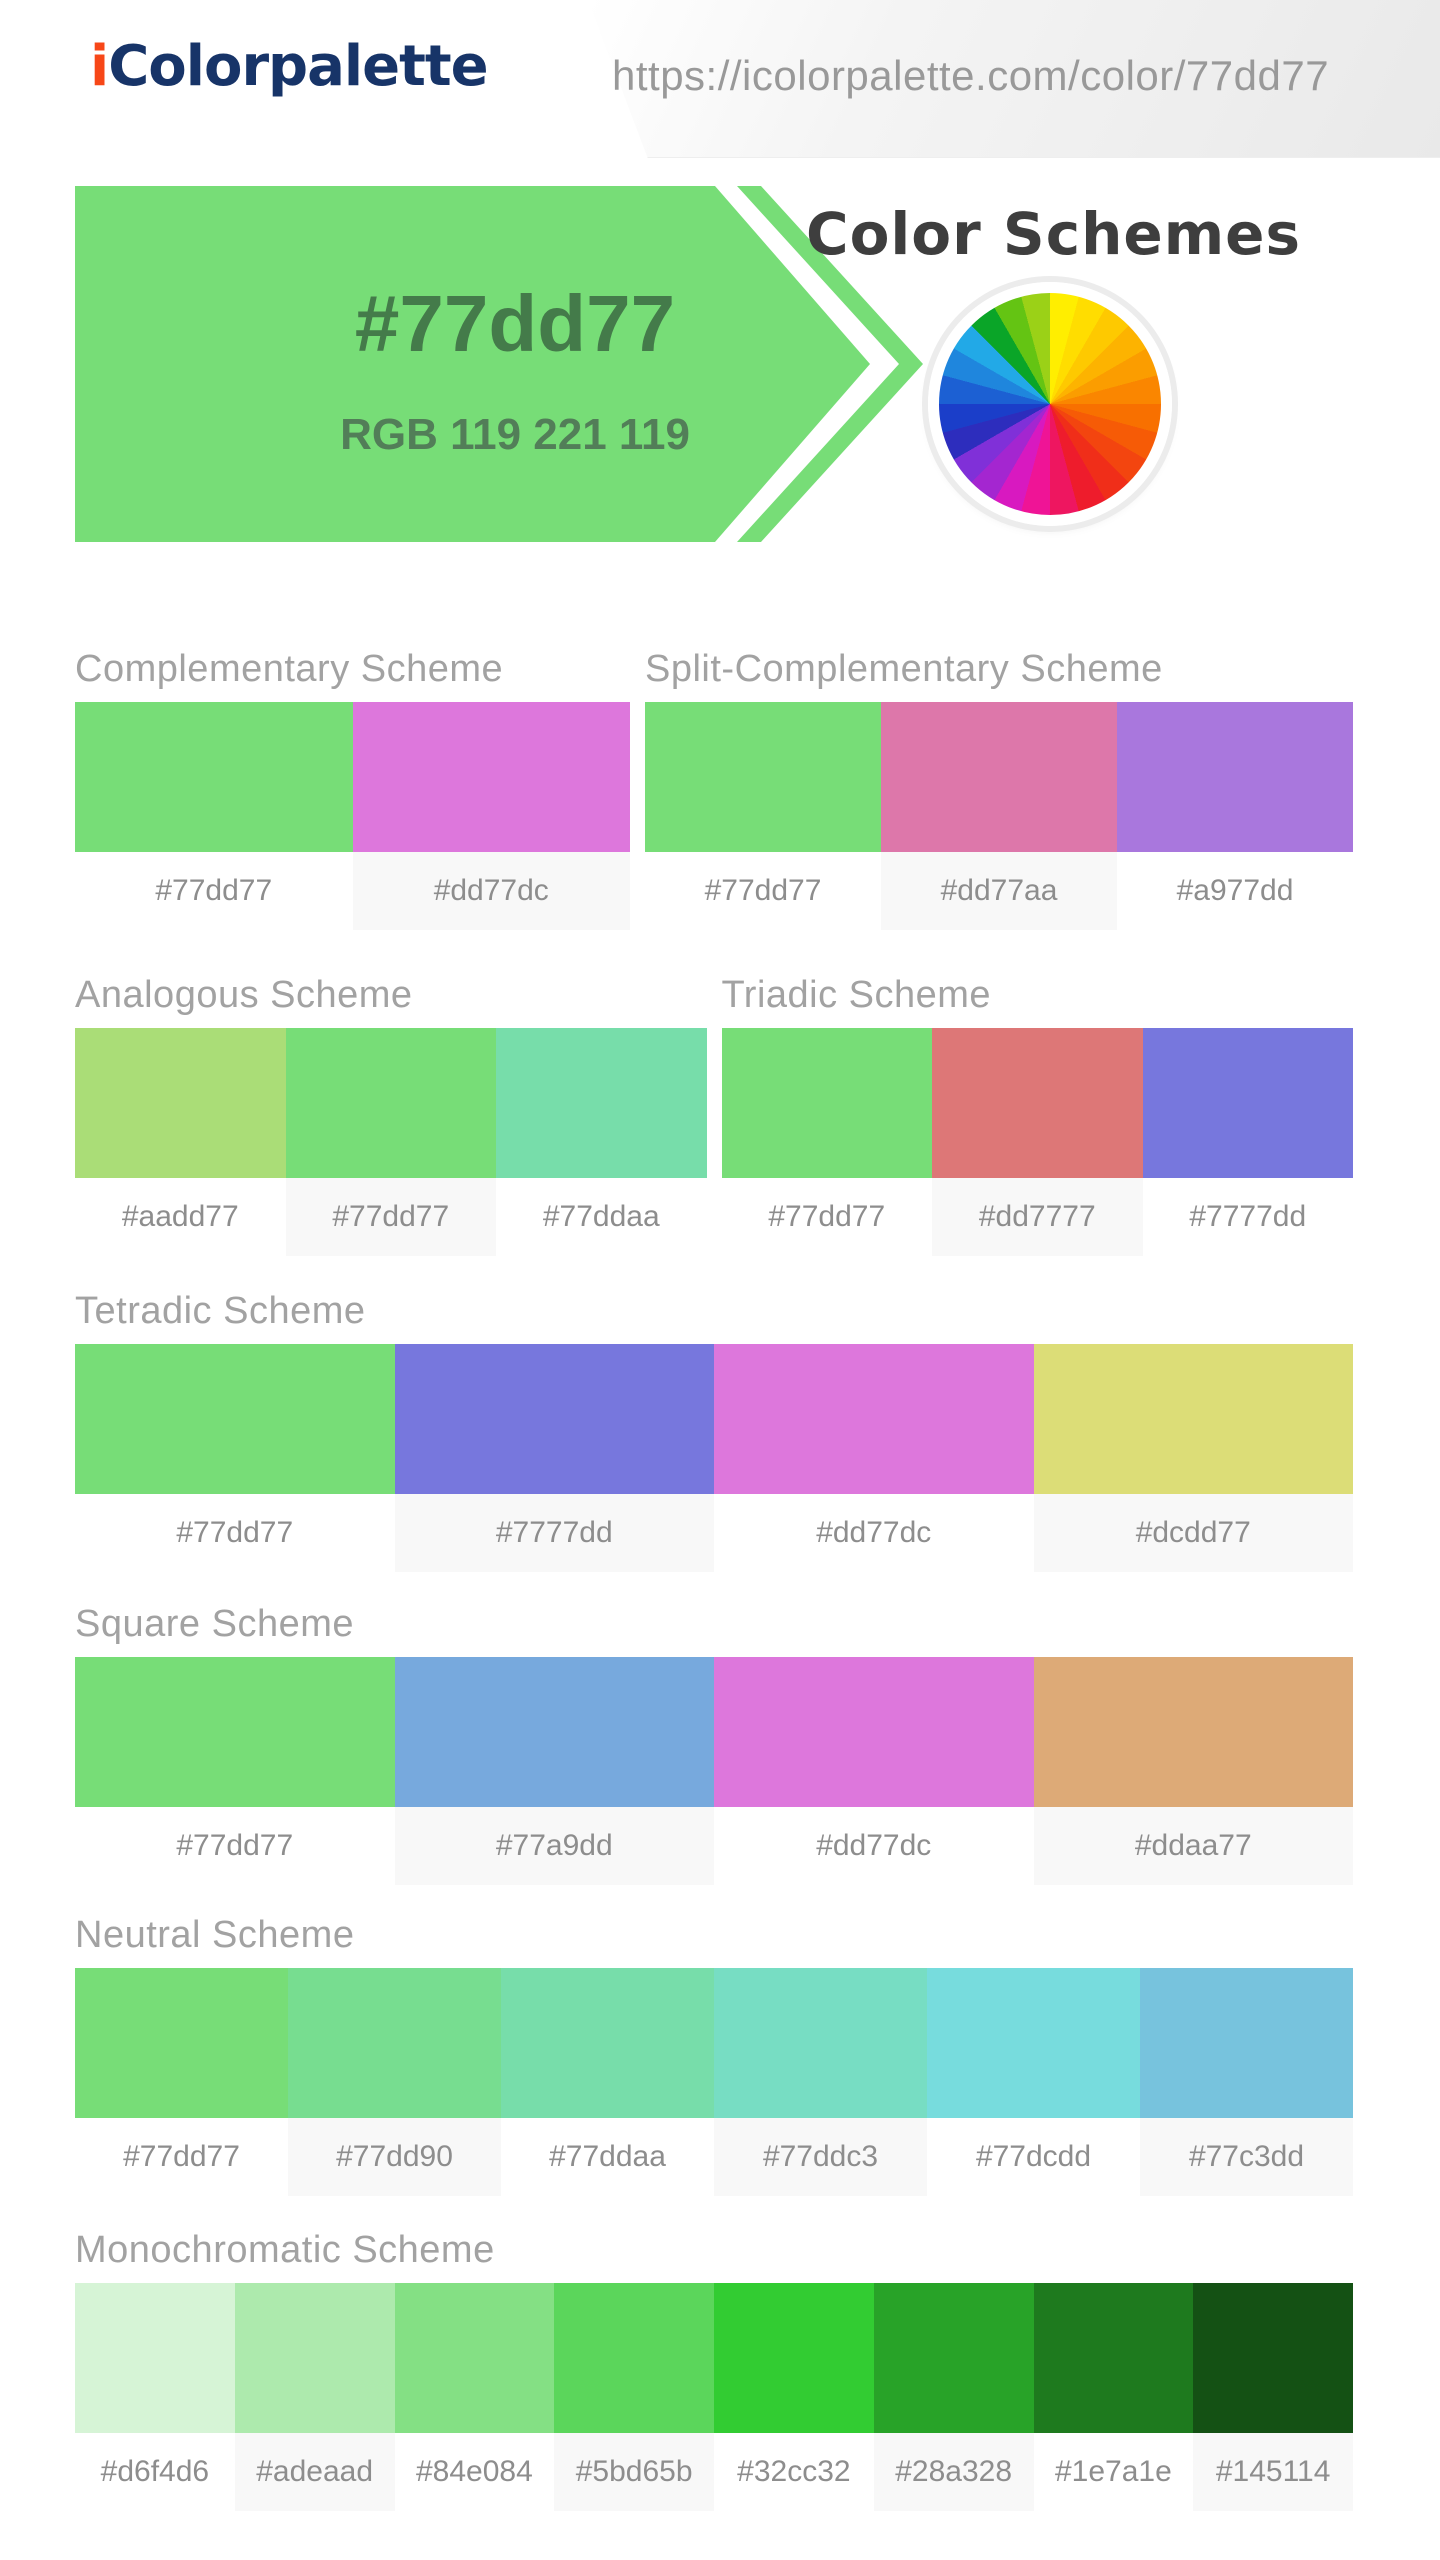 This screenshot has height=2560, width=1440. I want to click on swatch-hex-label: #adeaad, so click(314, 2472).